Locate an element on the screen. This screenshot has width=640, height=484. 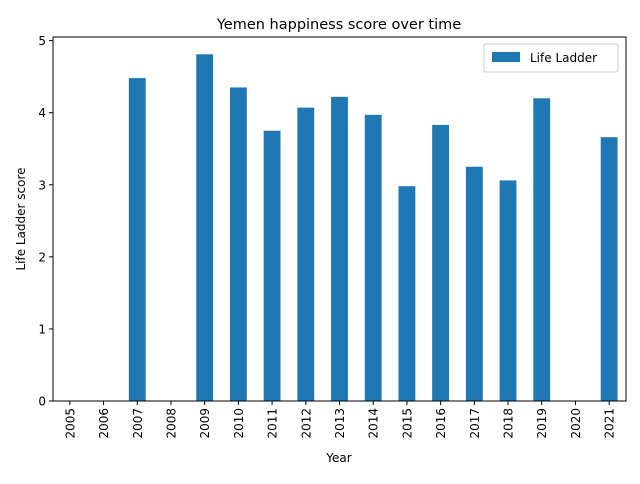
bar-2014 is located at coordinates (373, 257).